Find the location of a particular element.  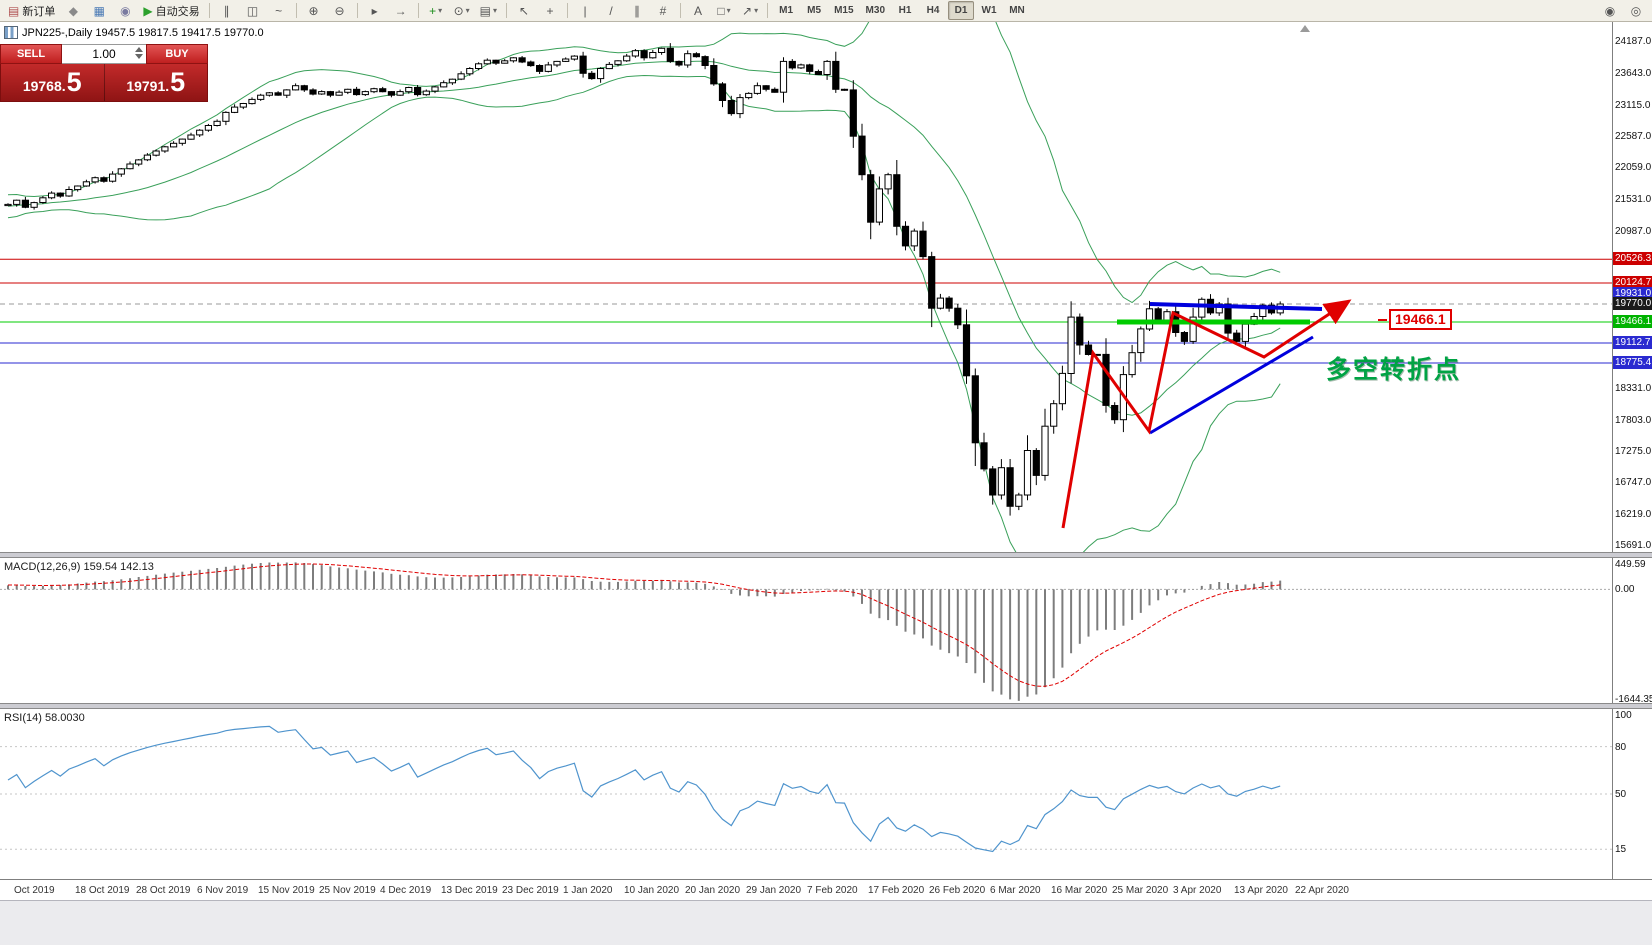

macd-tick: 449.59 is located at coordinates (1630, 564).